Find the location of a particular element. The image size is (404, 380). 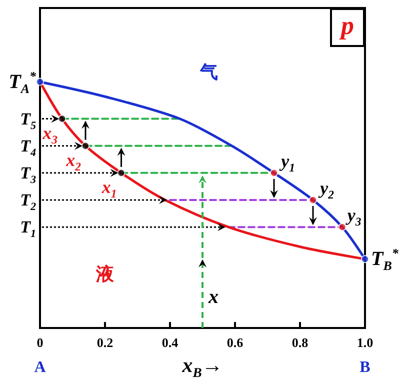

annotation: T$_{2}$ is located at coordinates (28, 201).